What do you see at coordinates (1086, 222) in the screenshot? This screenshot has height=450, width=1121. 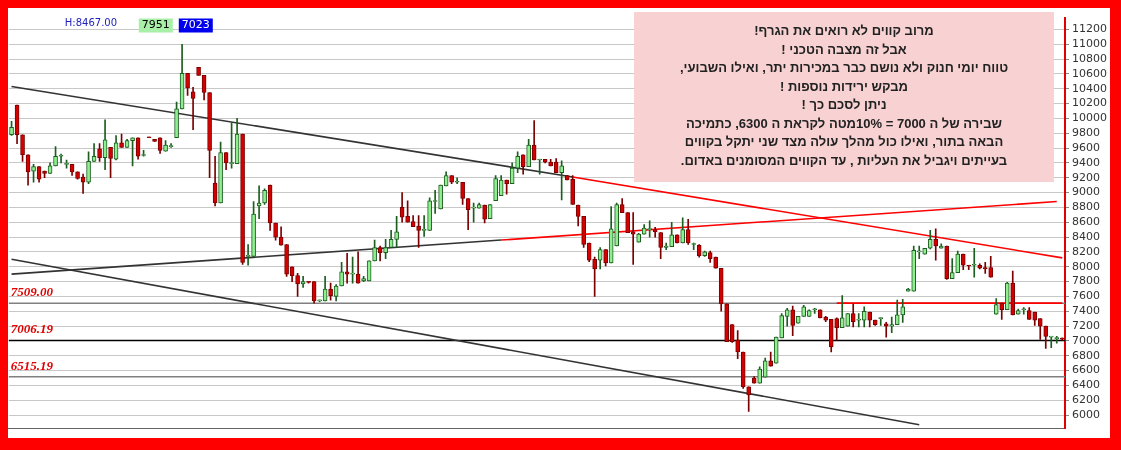 I see `y-tick-label: 8600` at bounding box center [1086, 222].